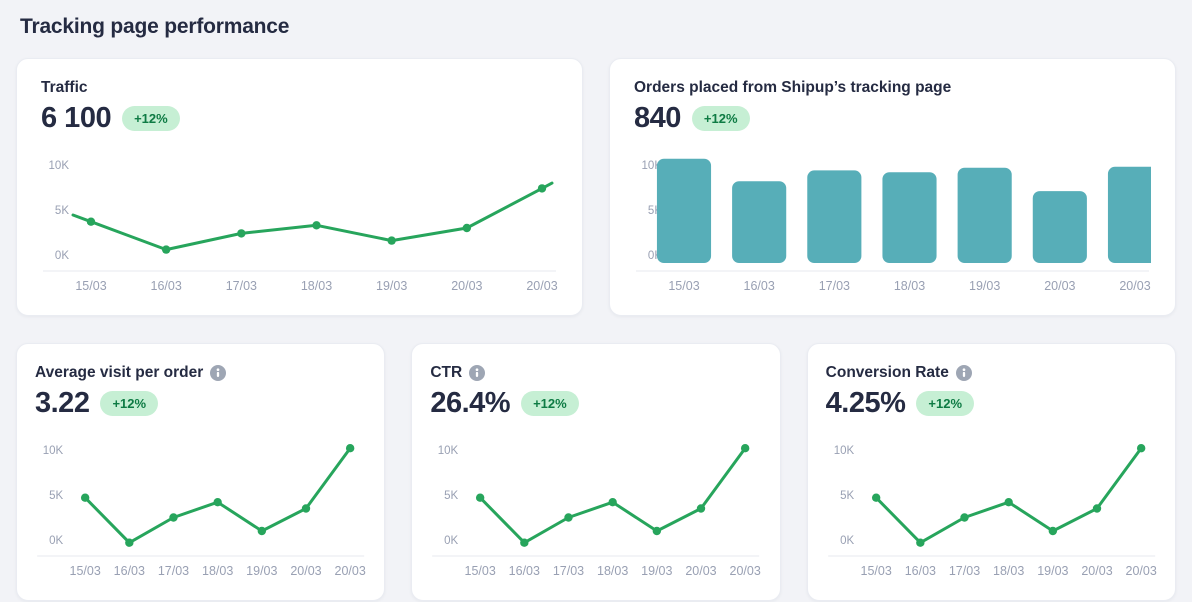 This screenshot has height=602, width=1192. I want to click on metric-value: 4.25%, so click(865, 403).